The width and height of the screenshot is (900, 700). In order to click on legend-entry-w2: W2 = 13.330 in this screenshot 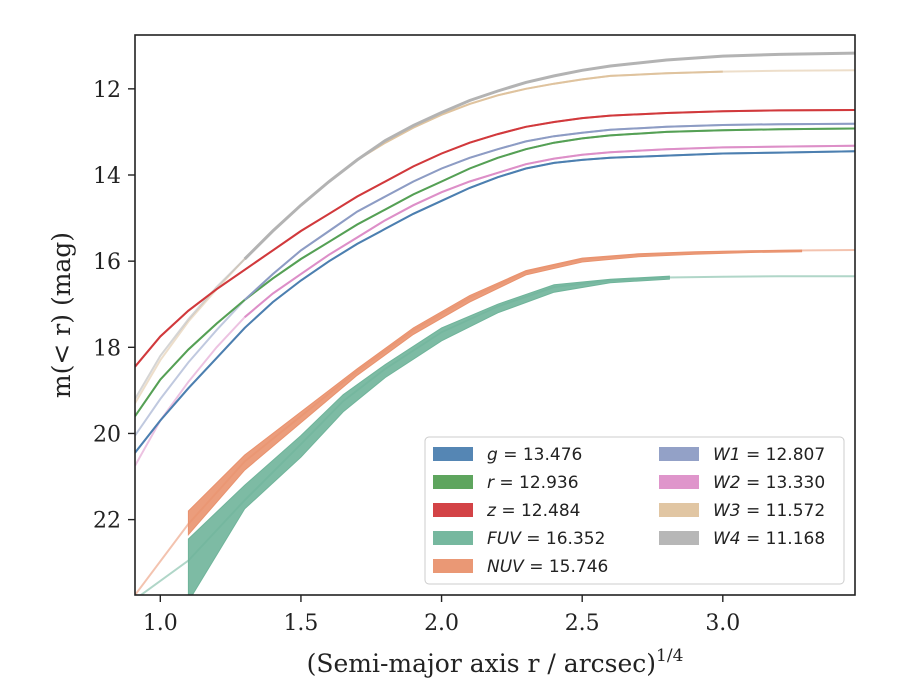, I will do `click(769, 483)`.